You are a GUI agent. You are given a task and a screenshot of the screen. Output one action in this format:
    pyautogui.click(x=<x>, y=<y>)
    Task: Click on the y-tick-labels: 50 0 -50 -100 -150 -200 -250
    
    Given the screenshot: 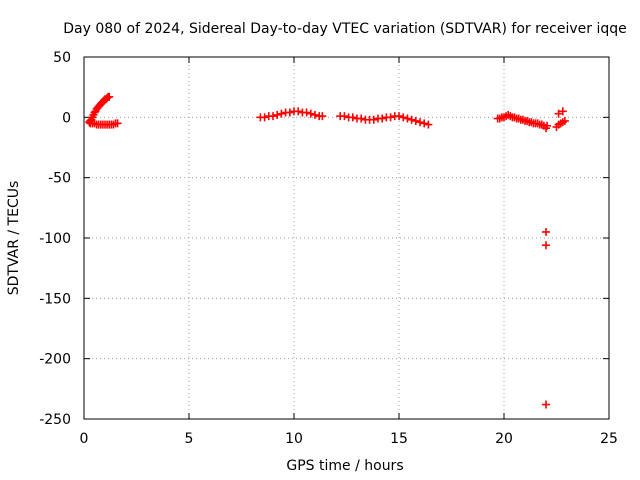 What is the action you would take?
    pyautogui.click(x=55, y=239)
    